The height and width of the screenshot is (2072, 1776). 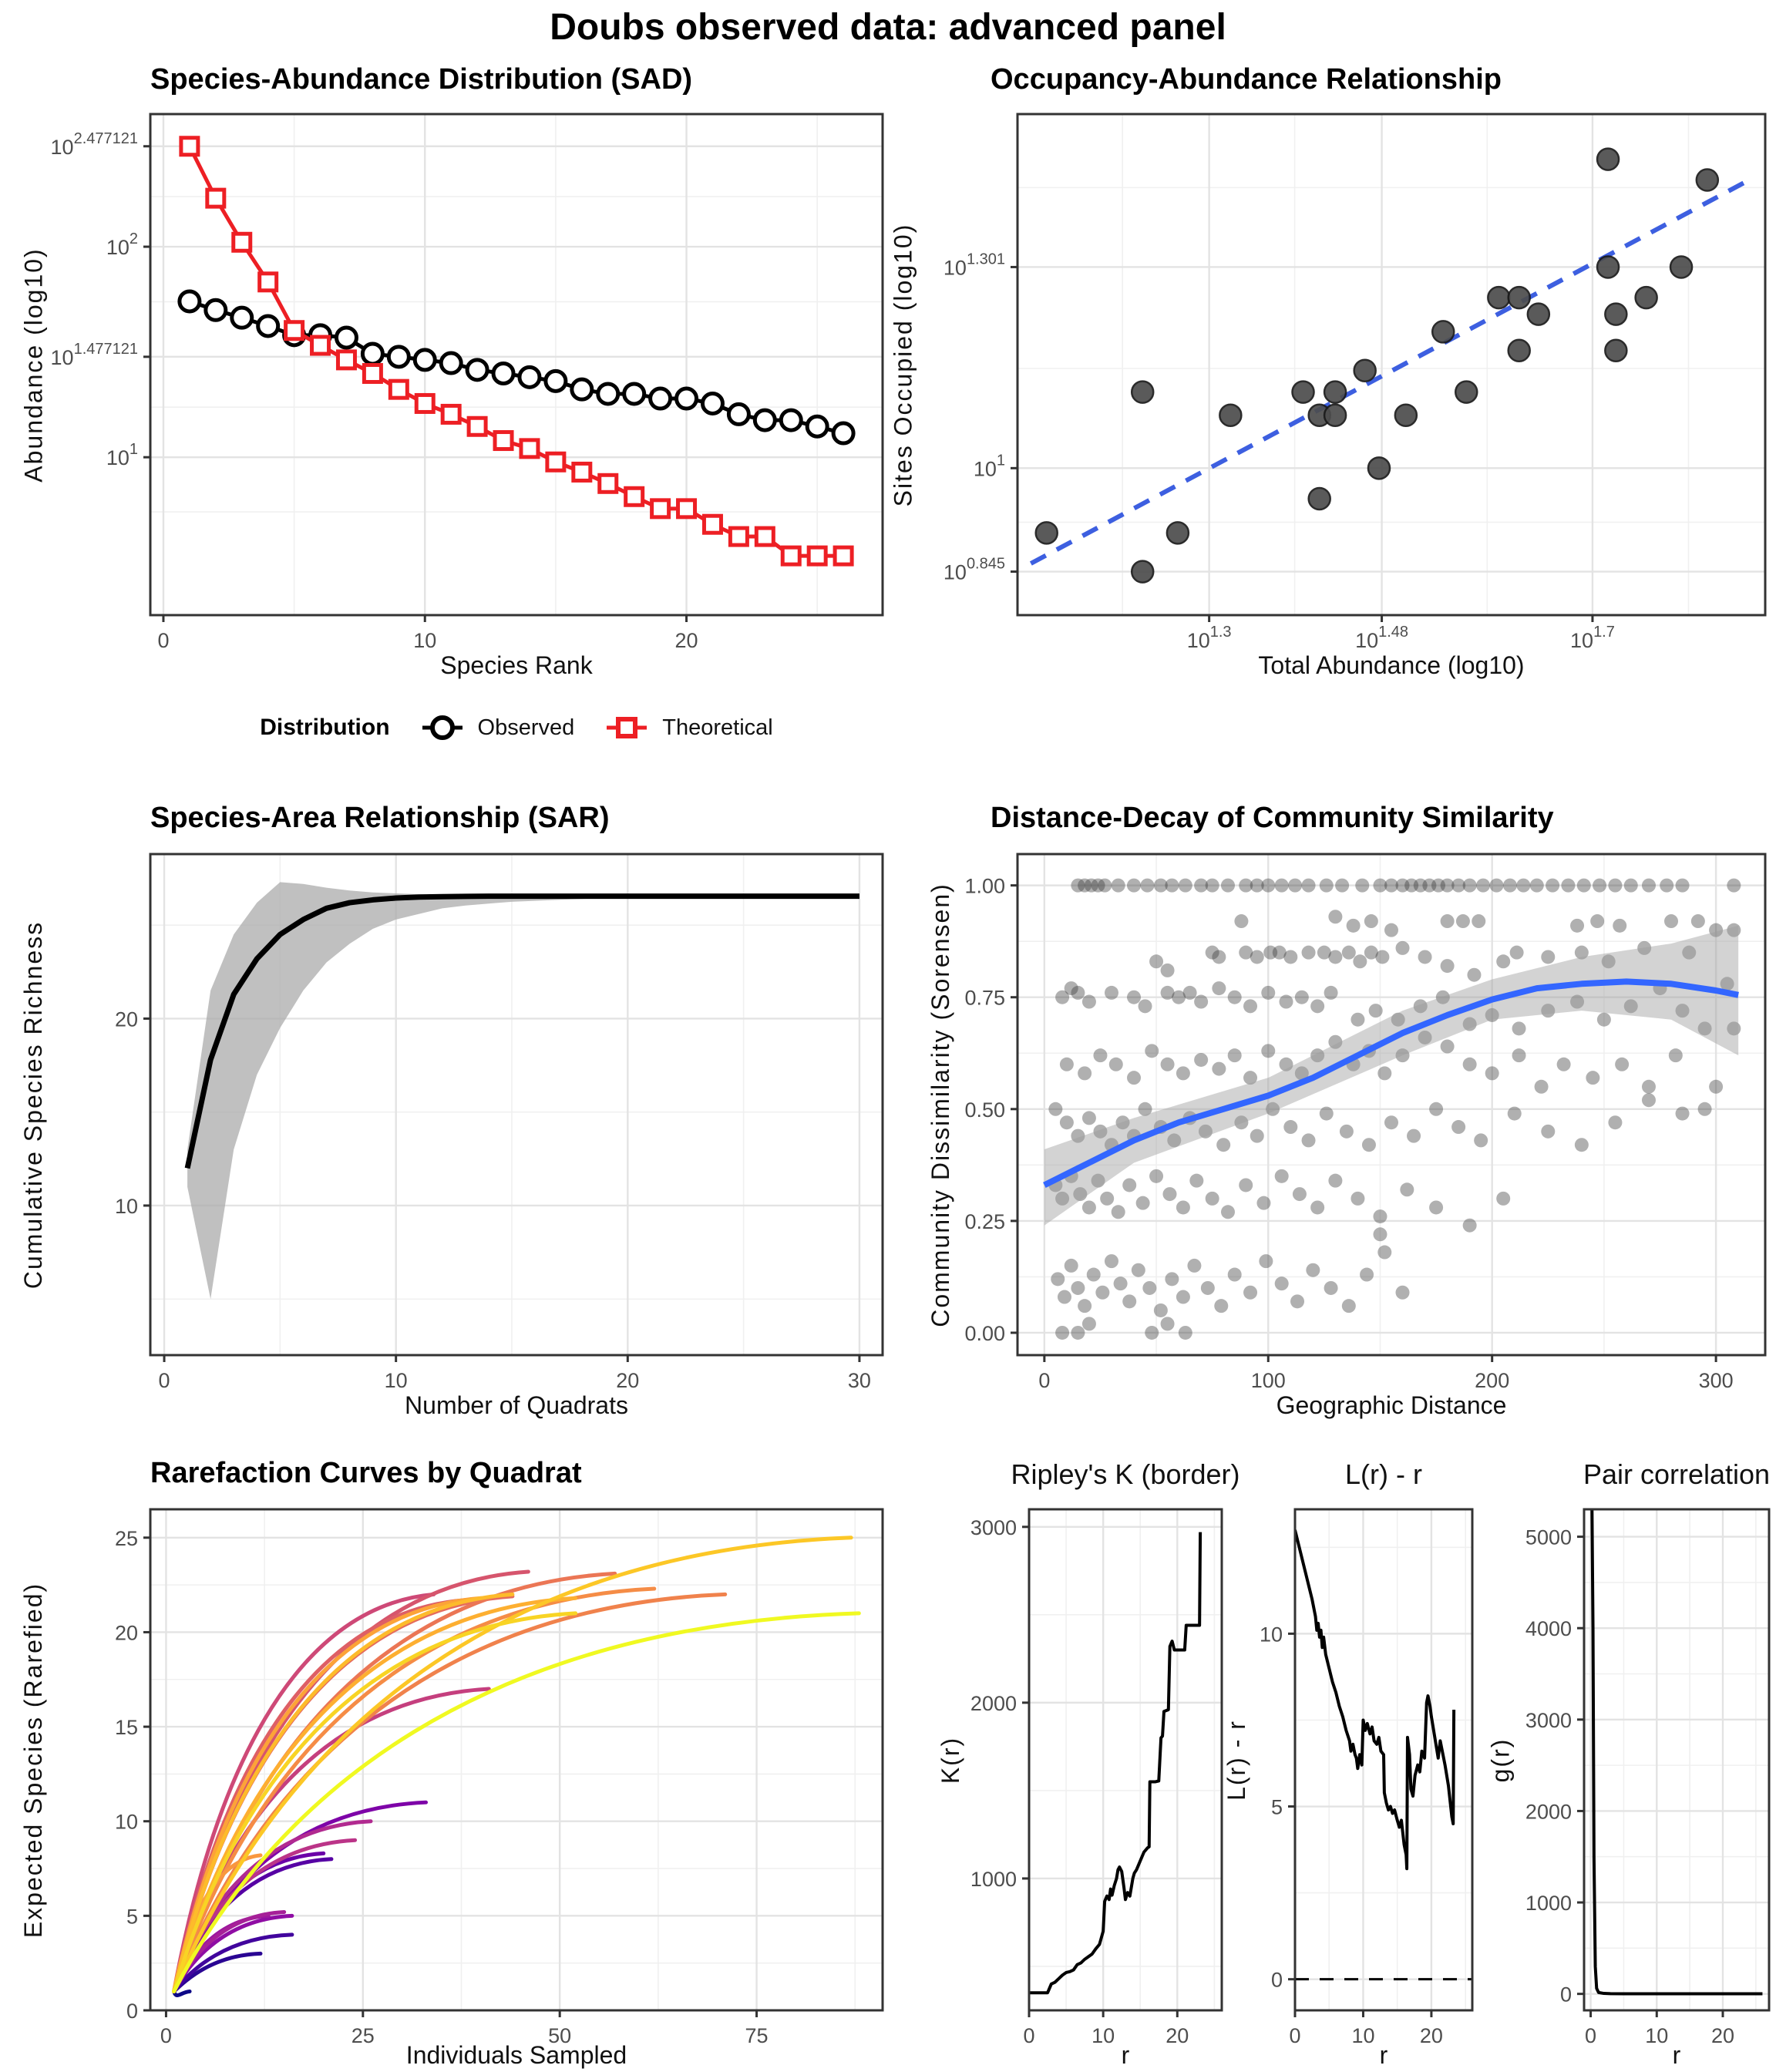 What do you see at coordinates (1677, 1474) in the screenshot?
I see `pair-correlation-panel-title: Pair correlation` at bounding box center [1677, 1474].